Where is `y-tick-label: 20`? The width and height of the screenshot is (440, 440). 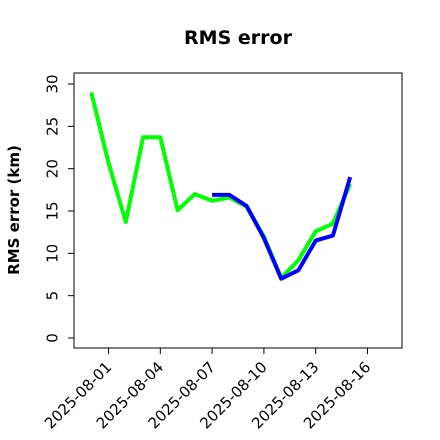
y-tick-label: 20 is located at coordinates (53, 168).